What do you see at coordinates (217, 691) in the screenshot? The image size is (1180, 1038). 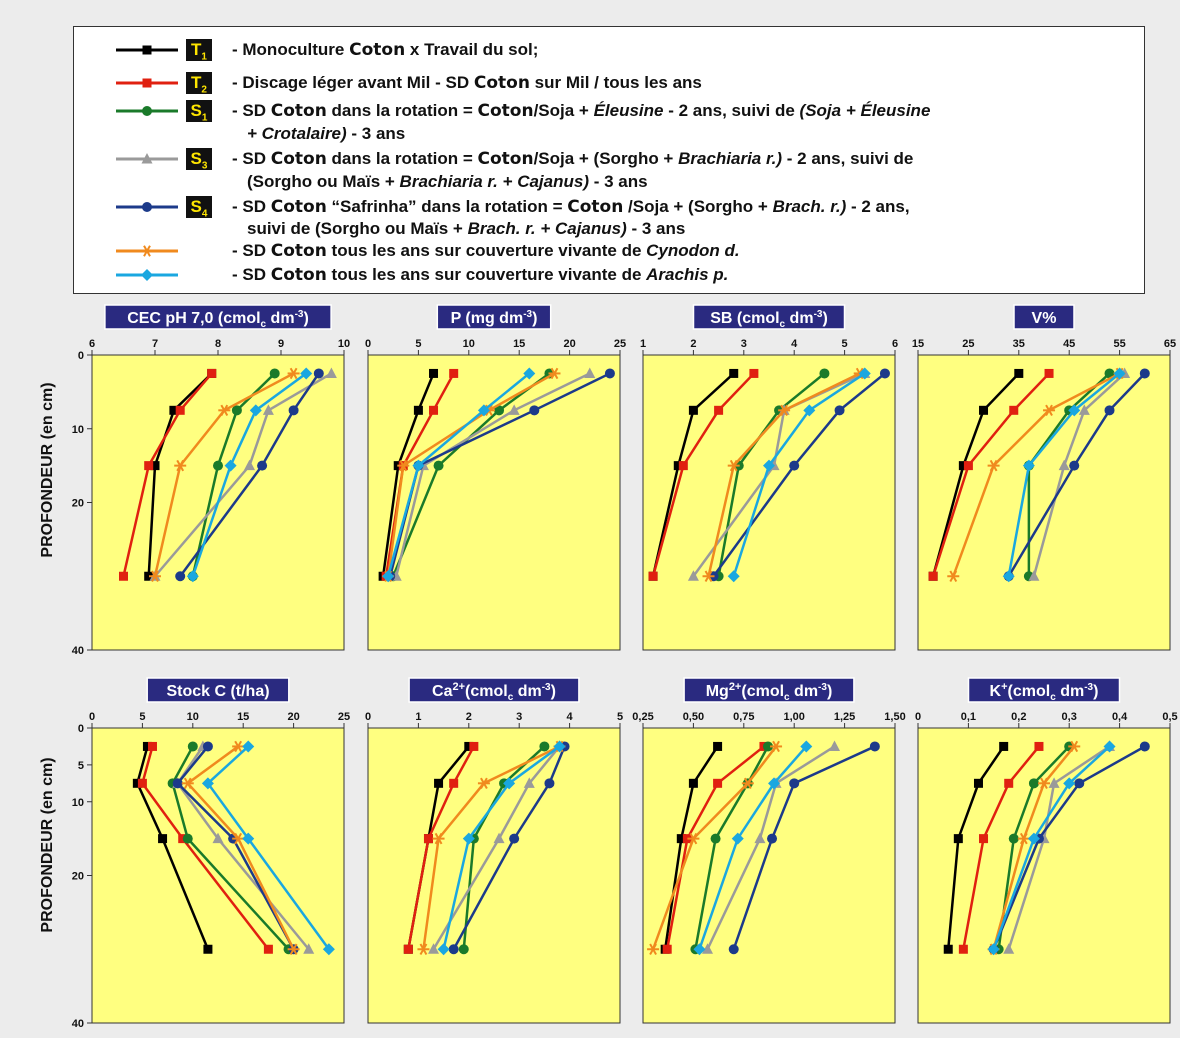 I see `chart-title: Stock C (t/ha)` at bounding box center [217, 691].